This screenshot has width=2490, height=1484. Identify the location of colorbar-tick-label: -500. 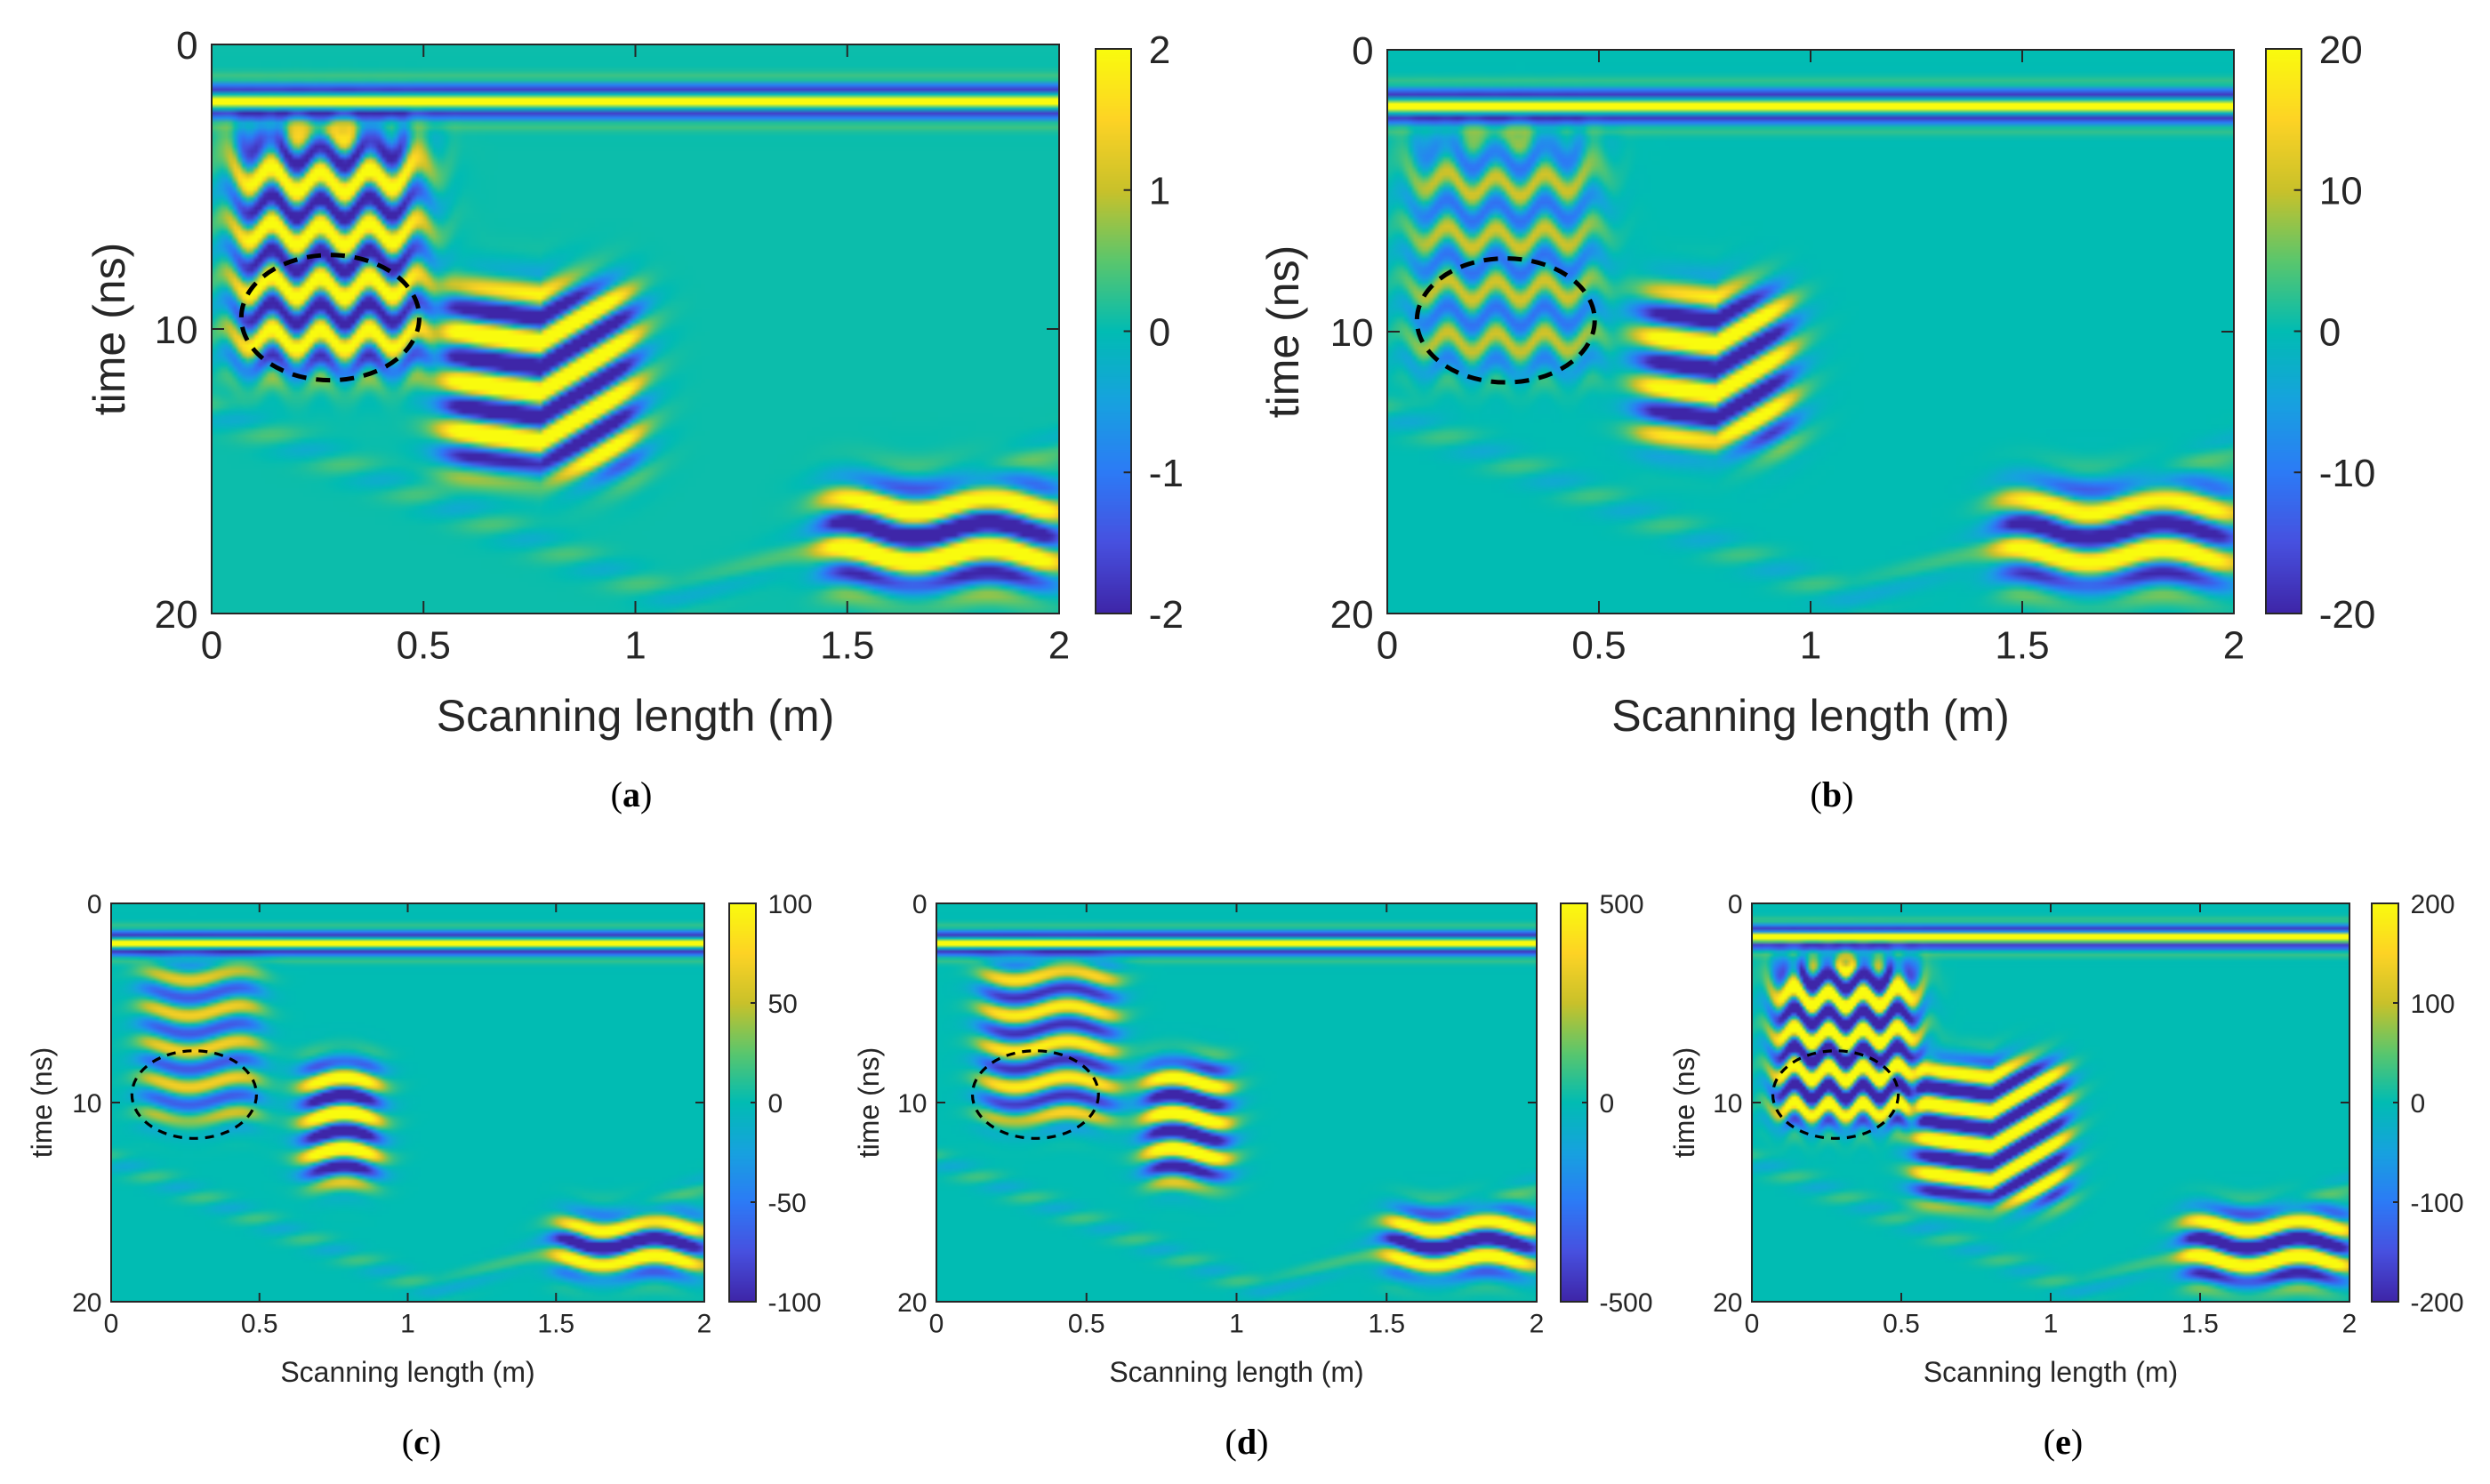
(1626, 1303).